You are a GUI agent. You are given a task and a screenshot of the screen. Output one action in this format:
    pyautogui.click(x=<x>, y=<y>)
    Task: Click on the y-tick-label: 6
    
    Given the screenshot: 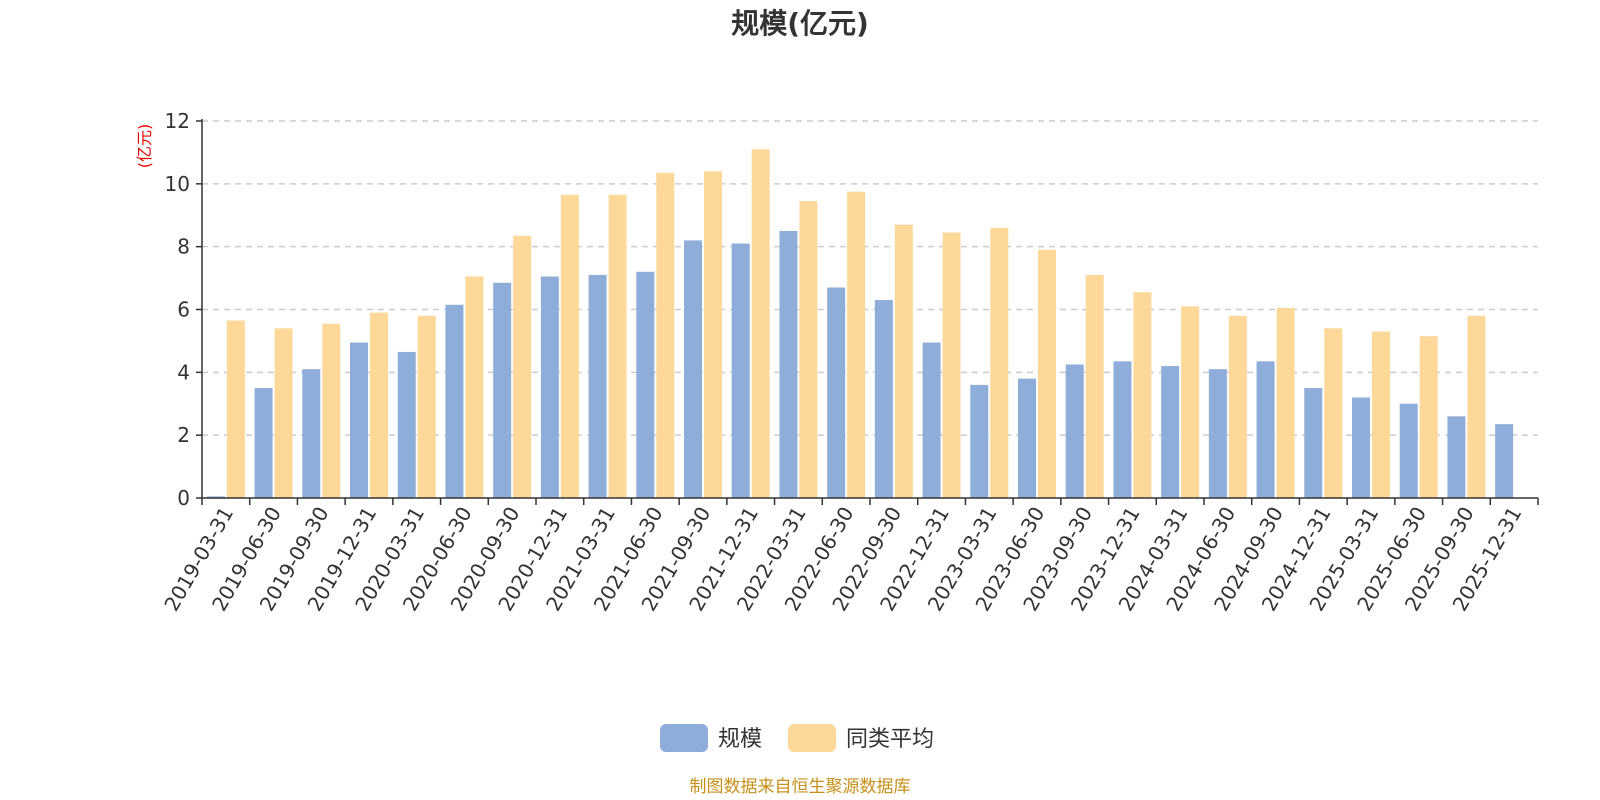 What is the action you would take?
    pyautogui.click(x=183, y=310)
    